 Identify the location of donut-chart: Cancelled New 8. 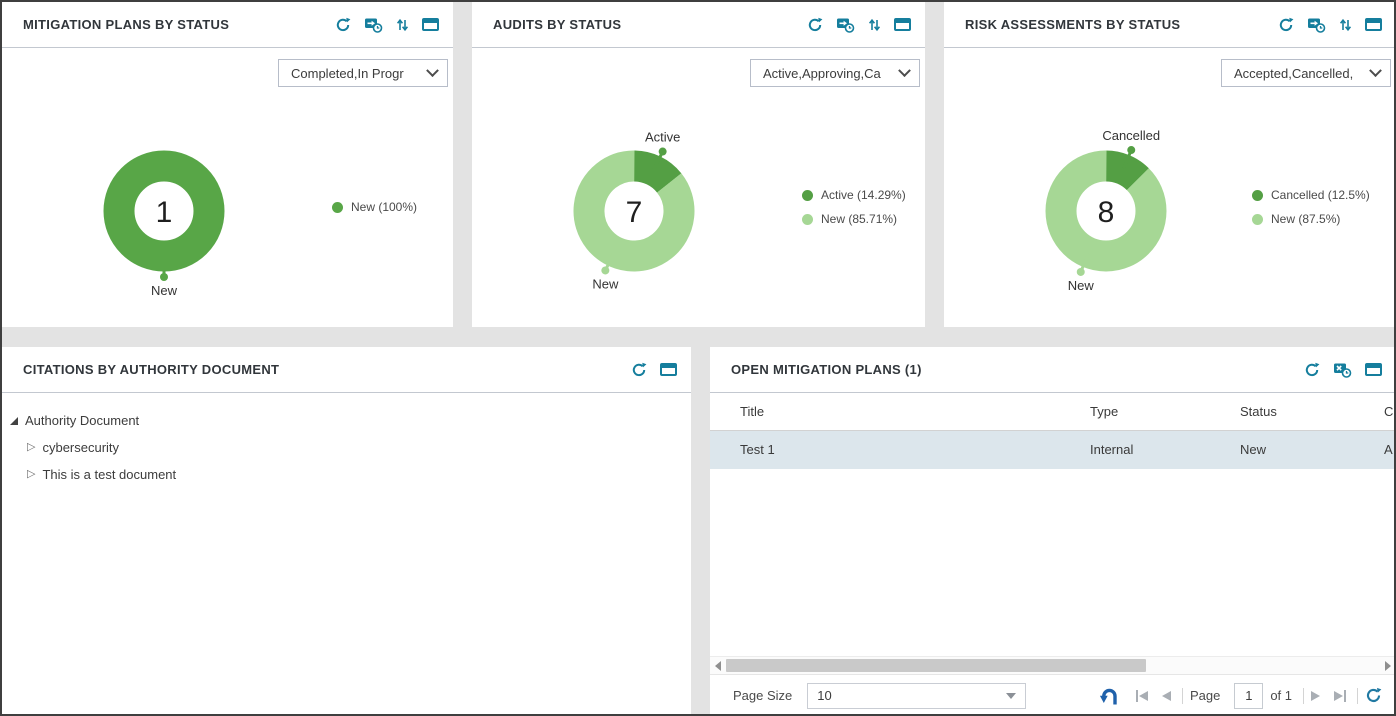
(1105, 210).